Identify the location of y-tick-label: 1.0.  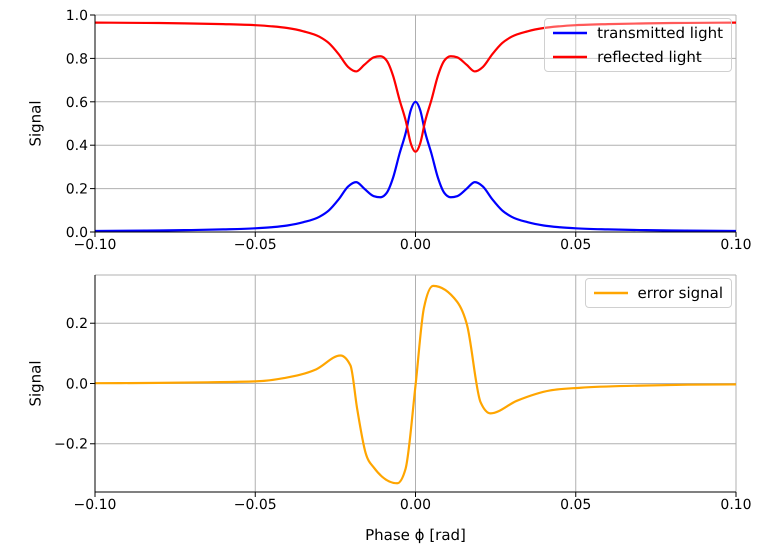
(77, 16).